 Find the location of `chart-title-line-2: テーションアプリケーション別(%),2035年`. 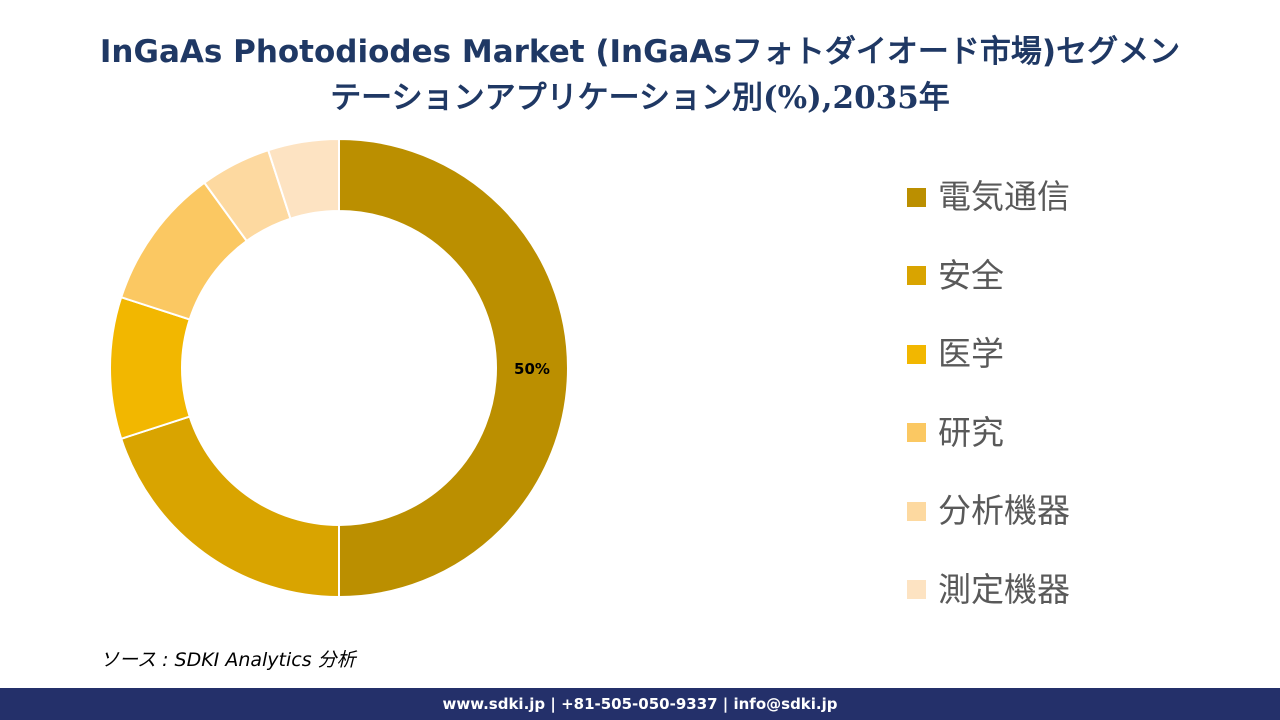

chart-title-line-2: テーションアプリケーション別(%),2035年 is located at coordinates (640, 98).